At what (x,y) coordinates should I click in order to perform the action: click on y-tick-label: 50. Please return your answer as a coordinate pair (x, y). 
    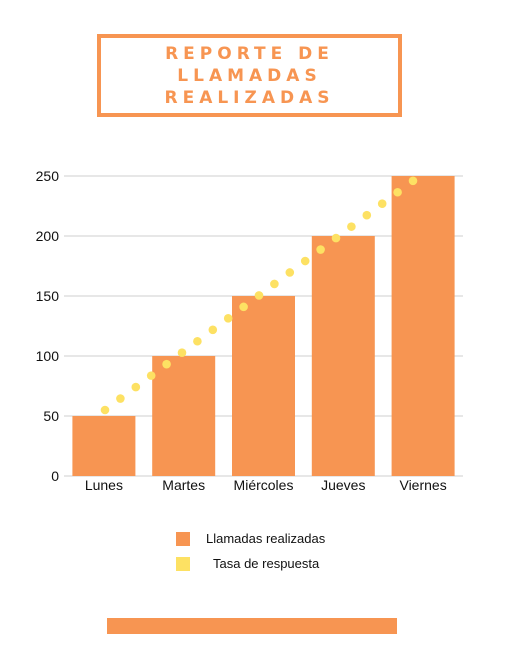
    Looking at the image, I should click on (51, 416).